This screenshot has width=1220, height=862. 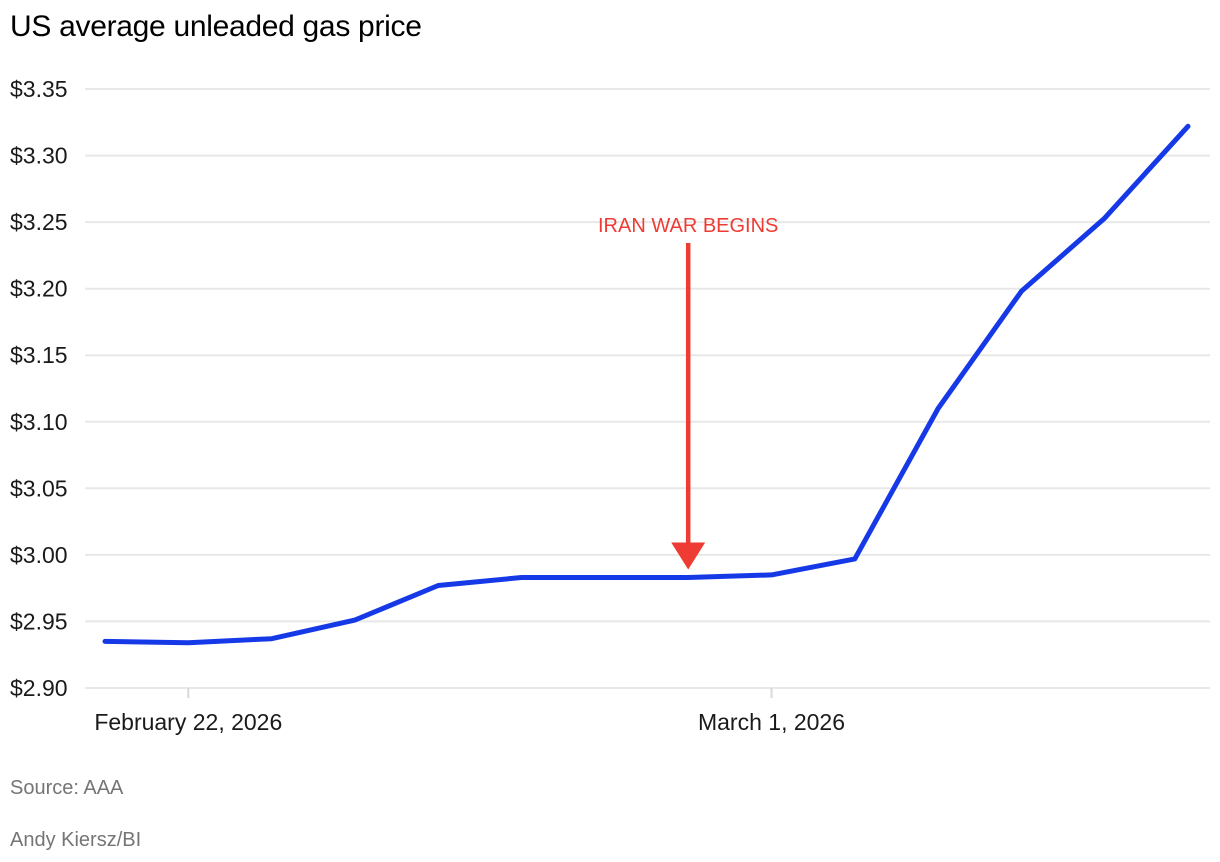 What do you see at coordinates (39, 555) in the screenshot?
I see `y-axis-label: $3.00` at bounding box center [39, 555].